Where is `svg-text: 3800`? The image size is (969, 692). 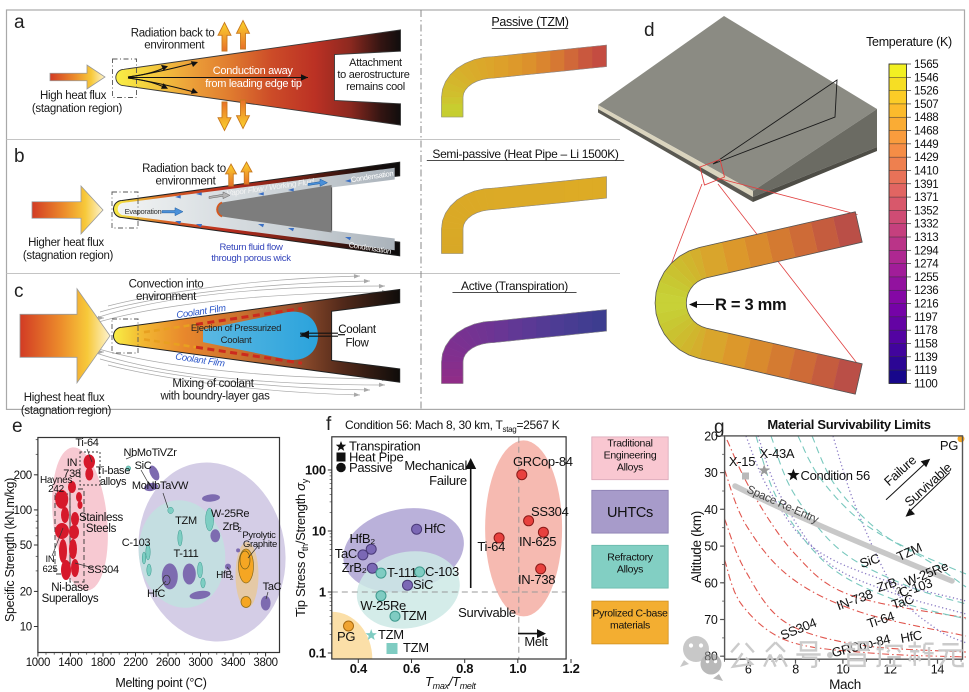 svg-text: 3800 is located at coordinates (265, 663).